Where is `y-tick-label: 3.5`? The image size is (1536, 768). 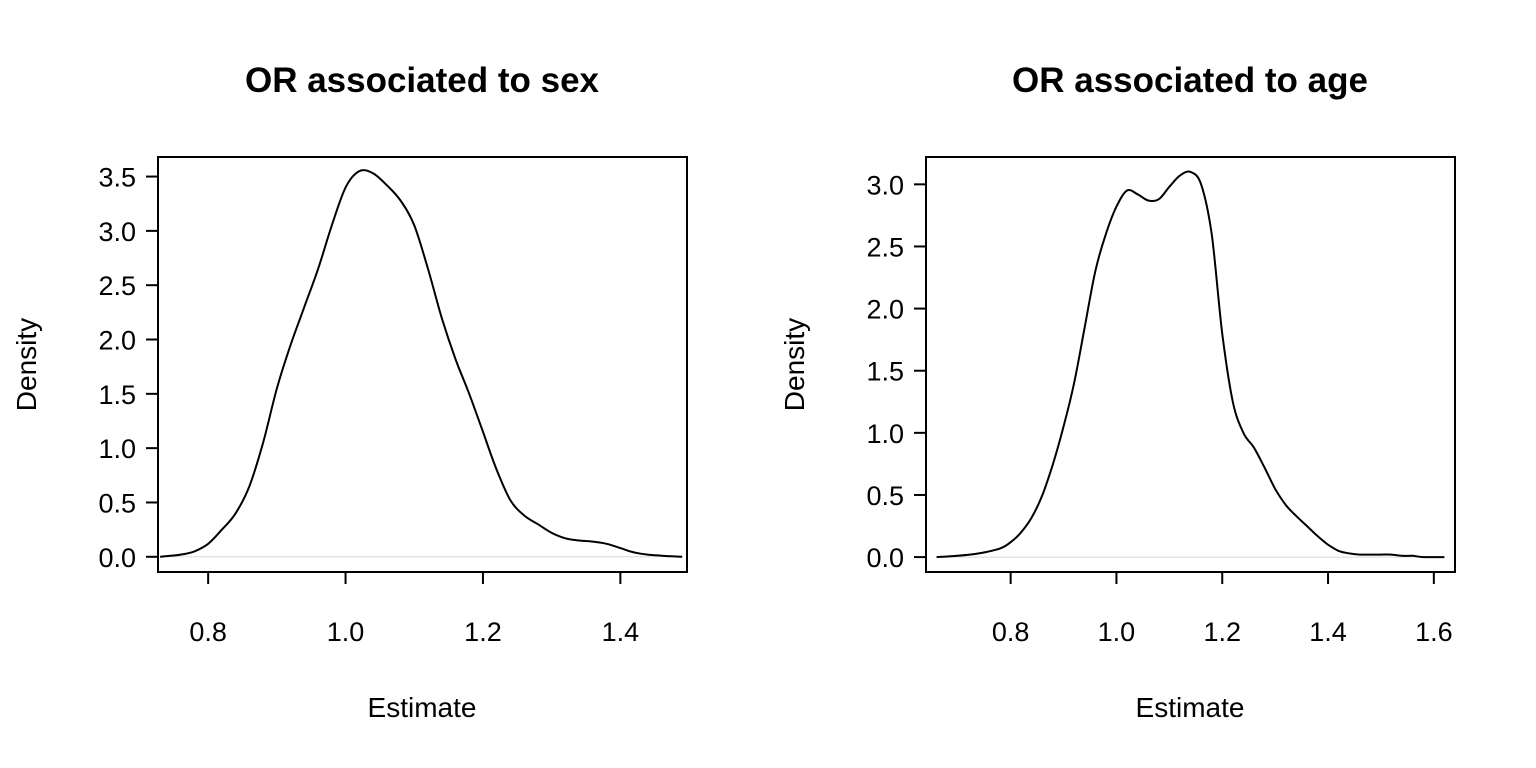 y-tick-label: 3.5 is located at coordinates (117, 178).